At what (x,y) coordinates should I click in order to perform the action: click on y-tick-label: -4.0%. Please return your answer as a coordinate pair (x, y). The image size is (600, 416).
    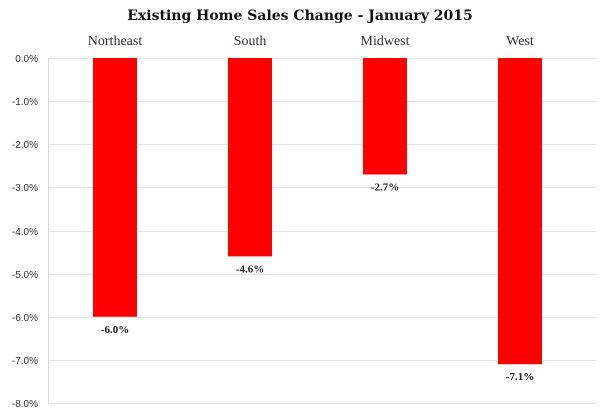
    Looking at the image, I should click on (25, 232).